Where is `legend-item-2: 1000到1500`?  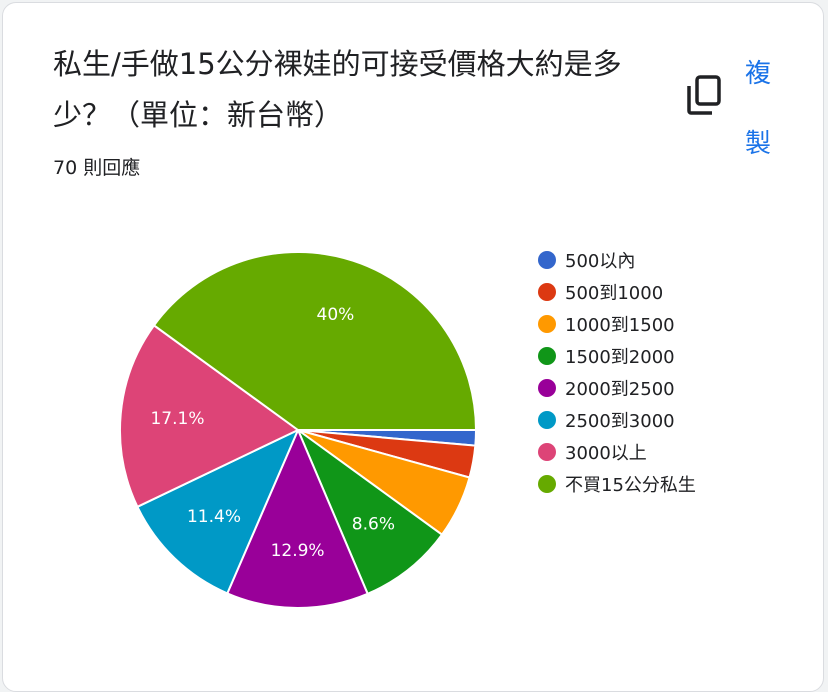
legend-item-2: 1000到1500 is located at coordinates (617, 324).